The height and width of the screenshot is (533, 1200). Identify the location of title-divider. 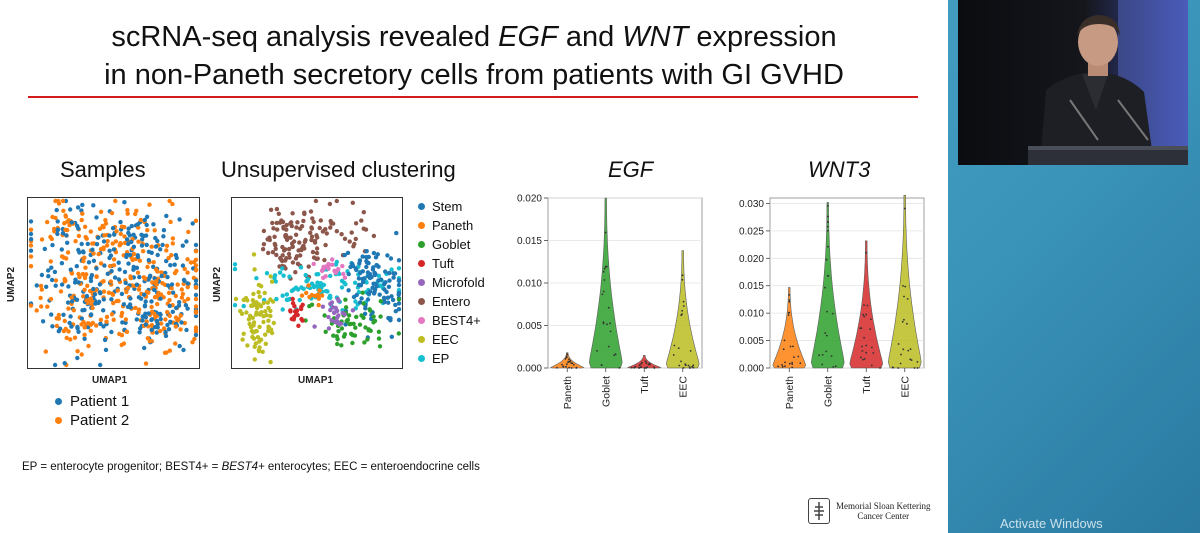
(473, 97).